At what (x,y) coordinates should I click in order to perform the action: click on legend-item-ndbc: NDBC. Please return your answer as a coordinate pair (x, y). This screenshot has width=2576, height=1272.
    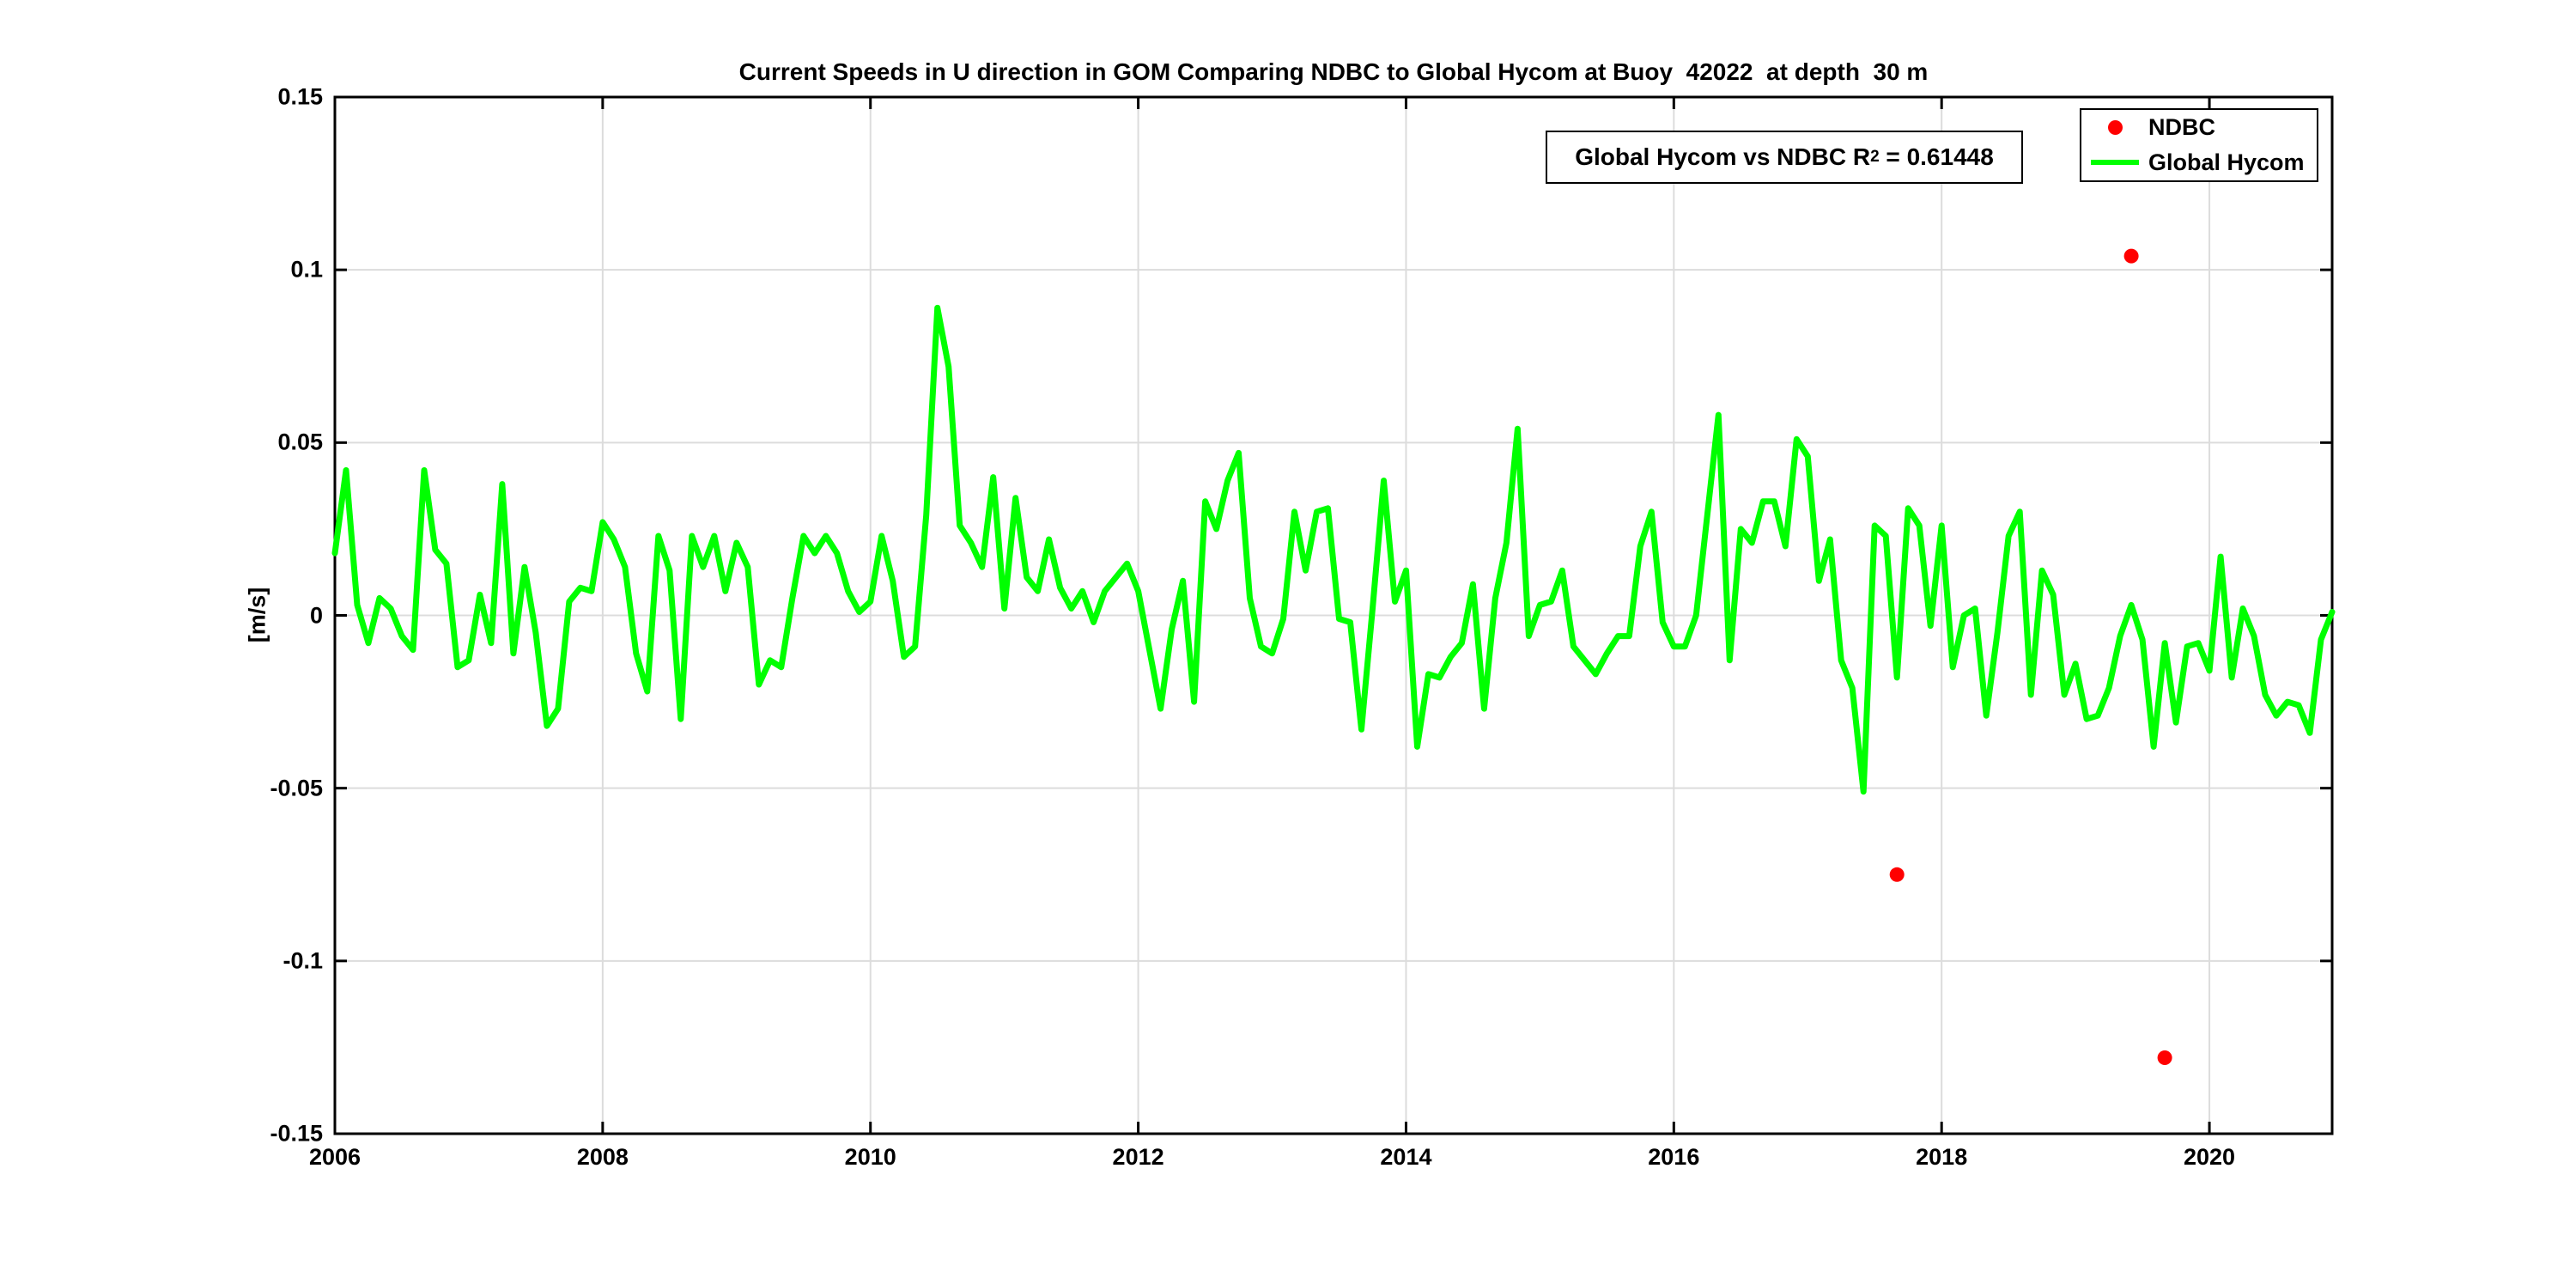
    Looking at the image, I should click on (2199, 128).